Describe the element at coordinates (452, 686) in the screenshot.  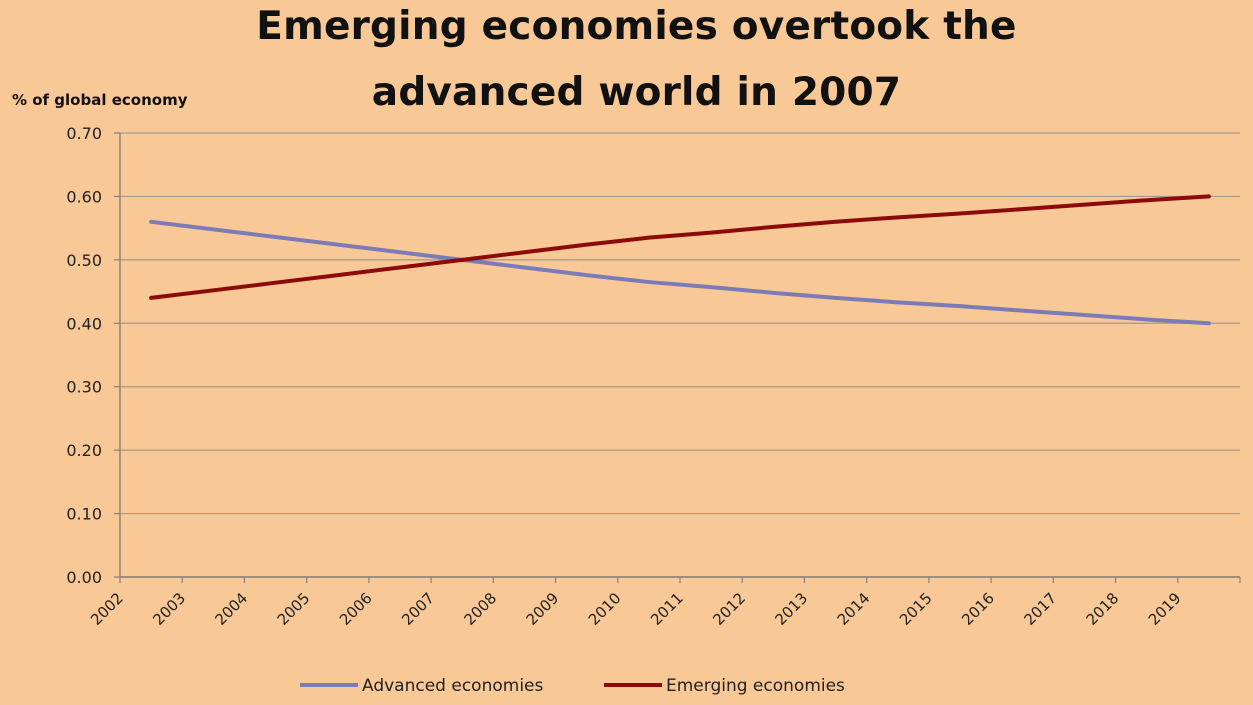
I see `legend-label: Advanced economies` at that location.